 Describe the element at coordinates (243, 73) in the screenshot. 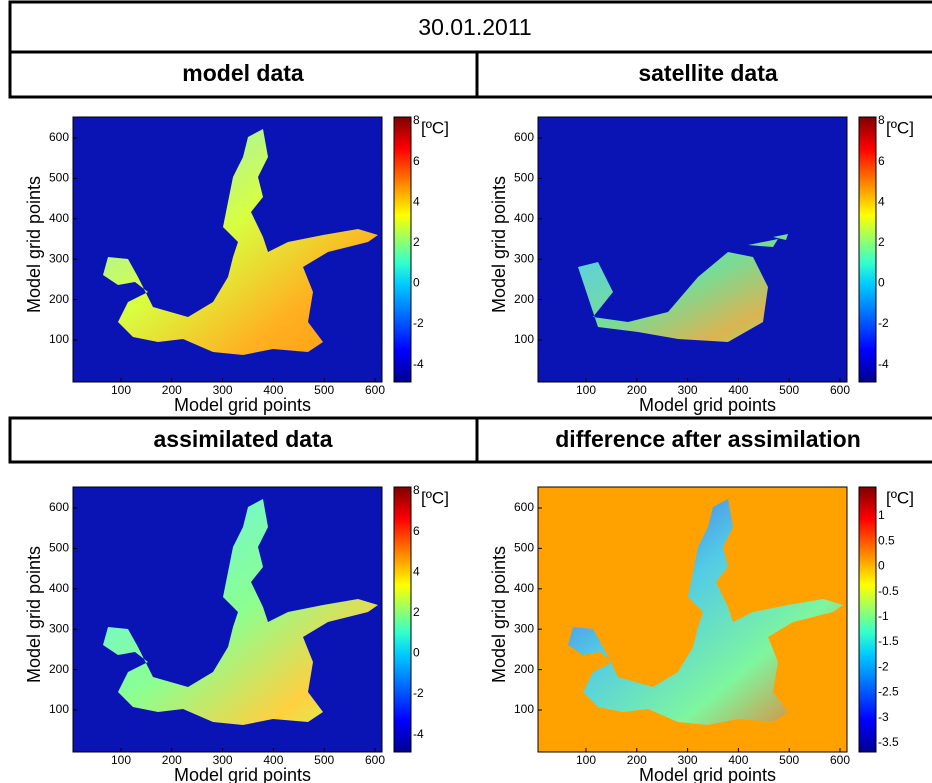

I see `panel-title: model data` at that location.